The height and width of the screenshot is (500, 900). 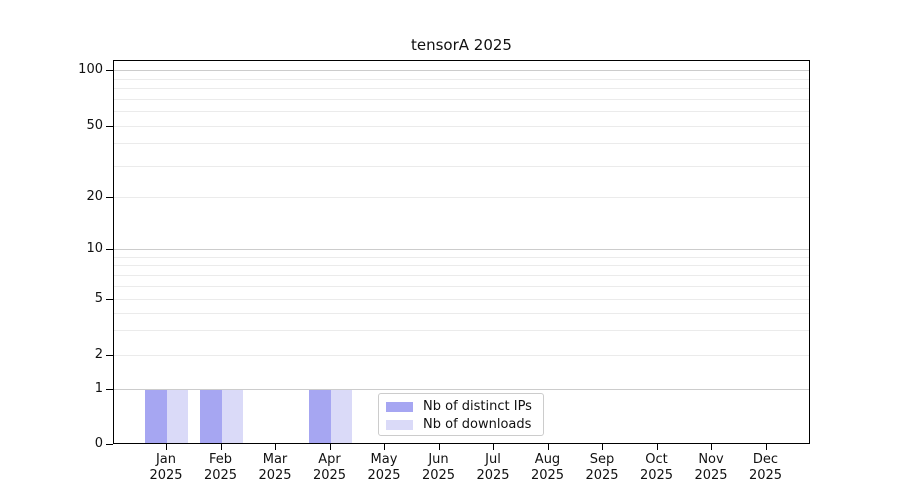 I want to click on x-tick-month: May, so click(x=384, y=459).